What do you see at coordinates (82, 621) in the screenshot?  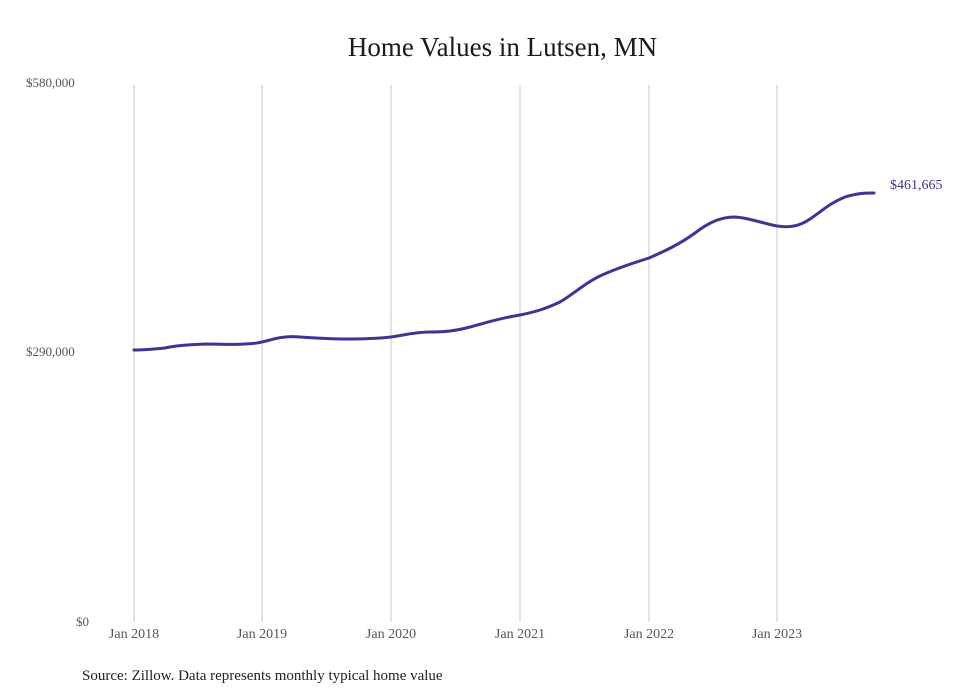 I see `y-tick-bottom: $0` at bounding box center [82, 621].